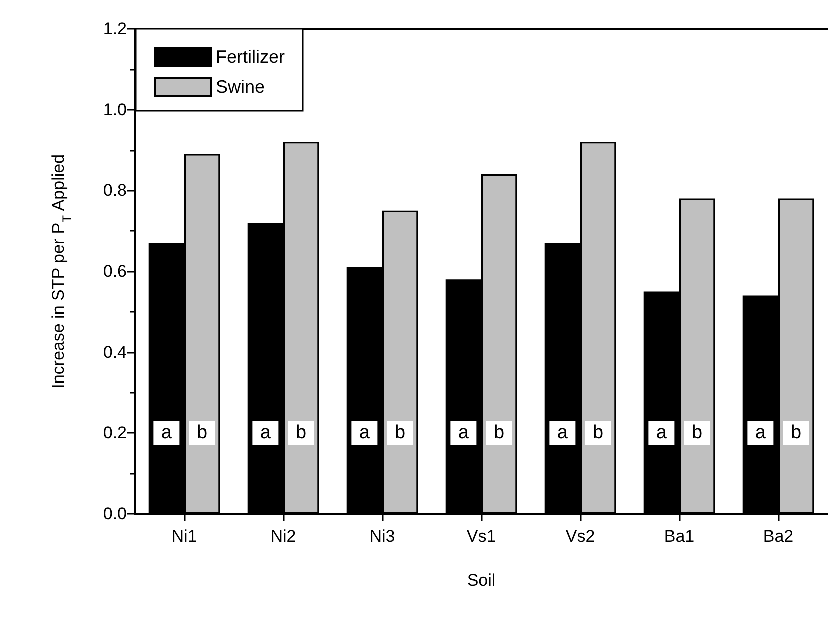  I want to click on y-tick-label: 0.2, so click(115, 433).